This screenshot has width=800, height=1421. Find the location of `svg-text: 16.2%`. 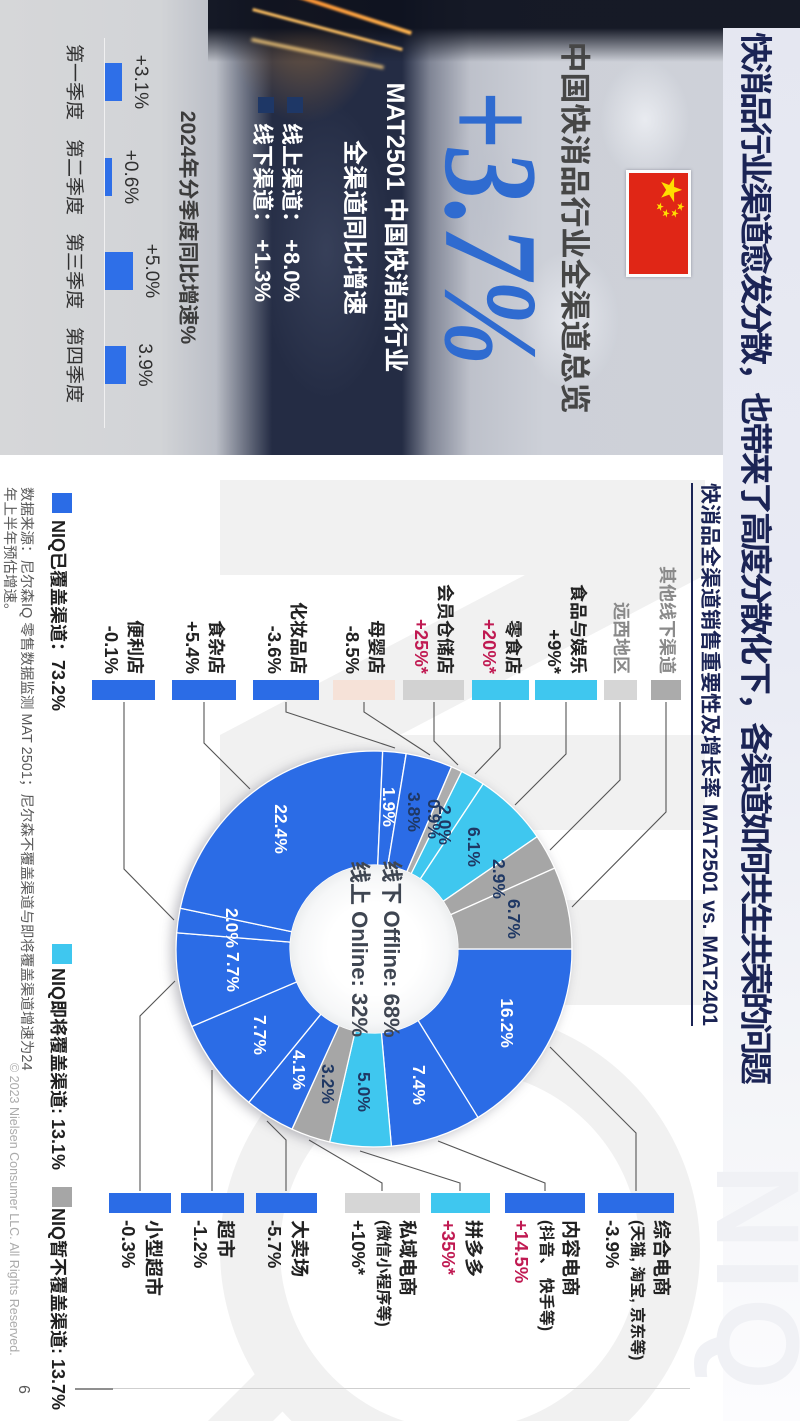

svg-text: 16.2% is located at coordinates (507, 1023).